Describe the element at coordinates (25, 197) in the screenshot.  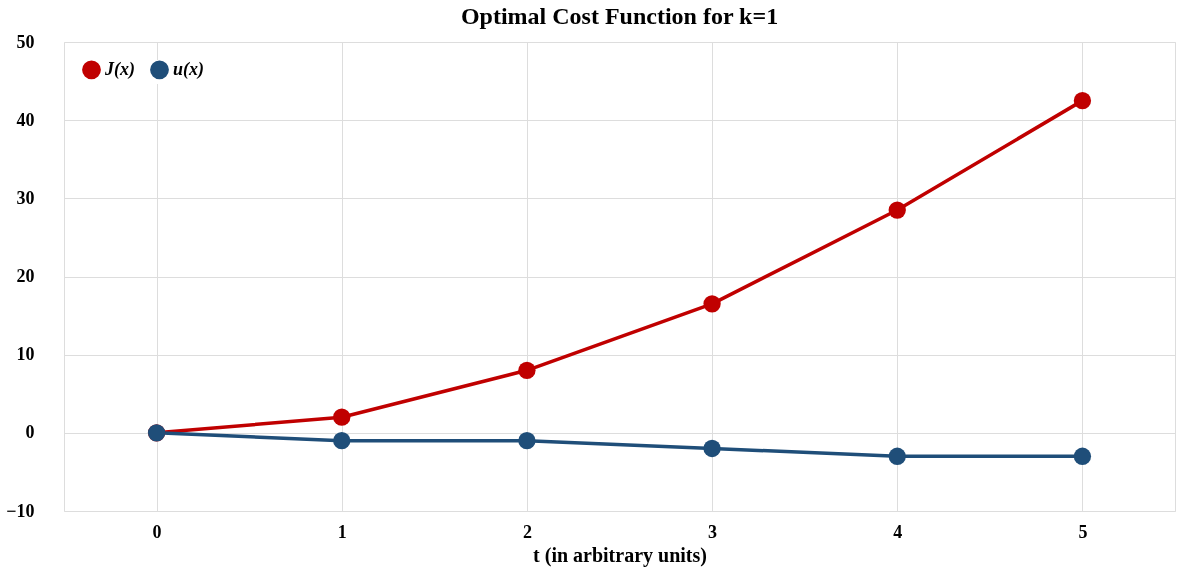
I see `y-tick-label: 30` at that location.